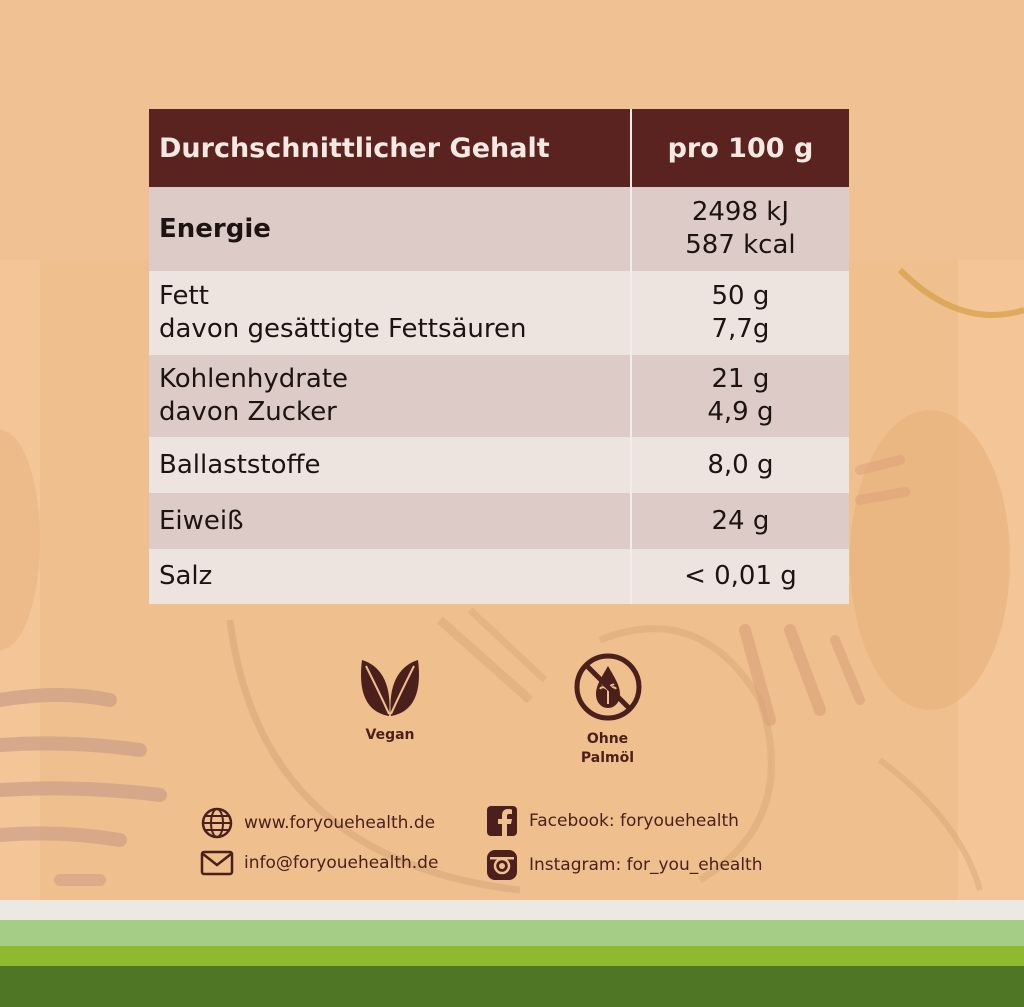 This screenshot has width=1024, height=1007. What do you see at coordinates (607, 758) in the screenshot?
I see `palm-label-line2: Palmöl` at bounding box center [607, 758].